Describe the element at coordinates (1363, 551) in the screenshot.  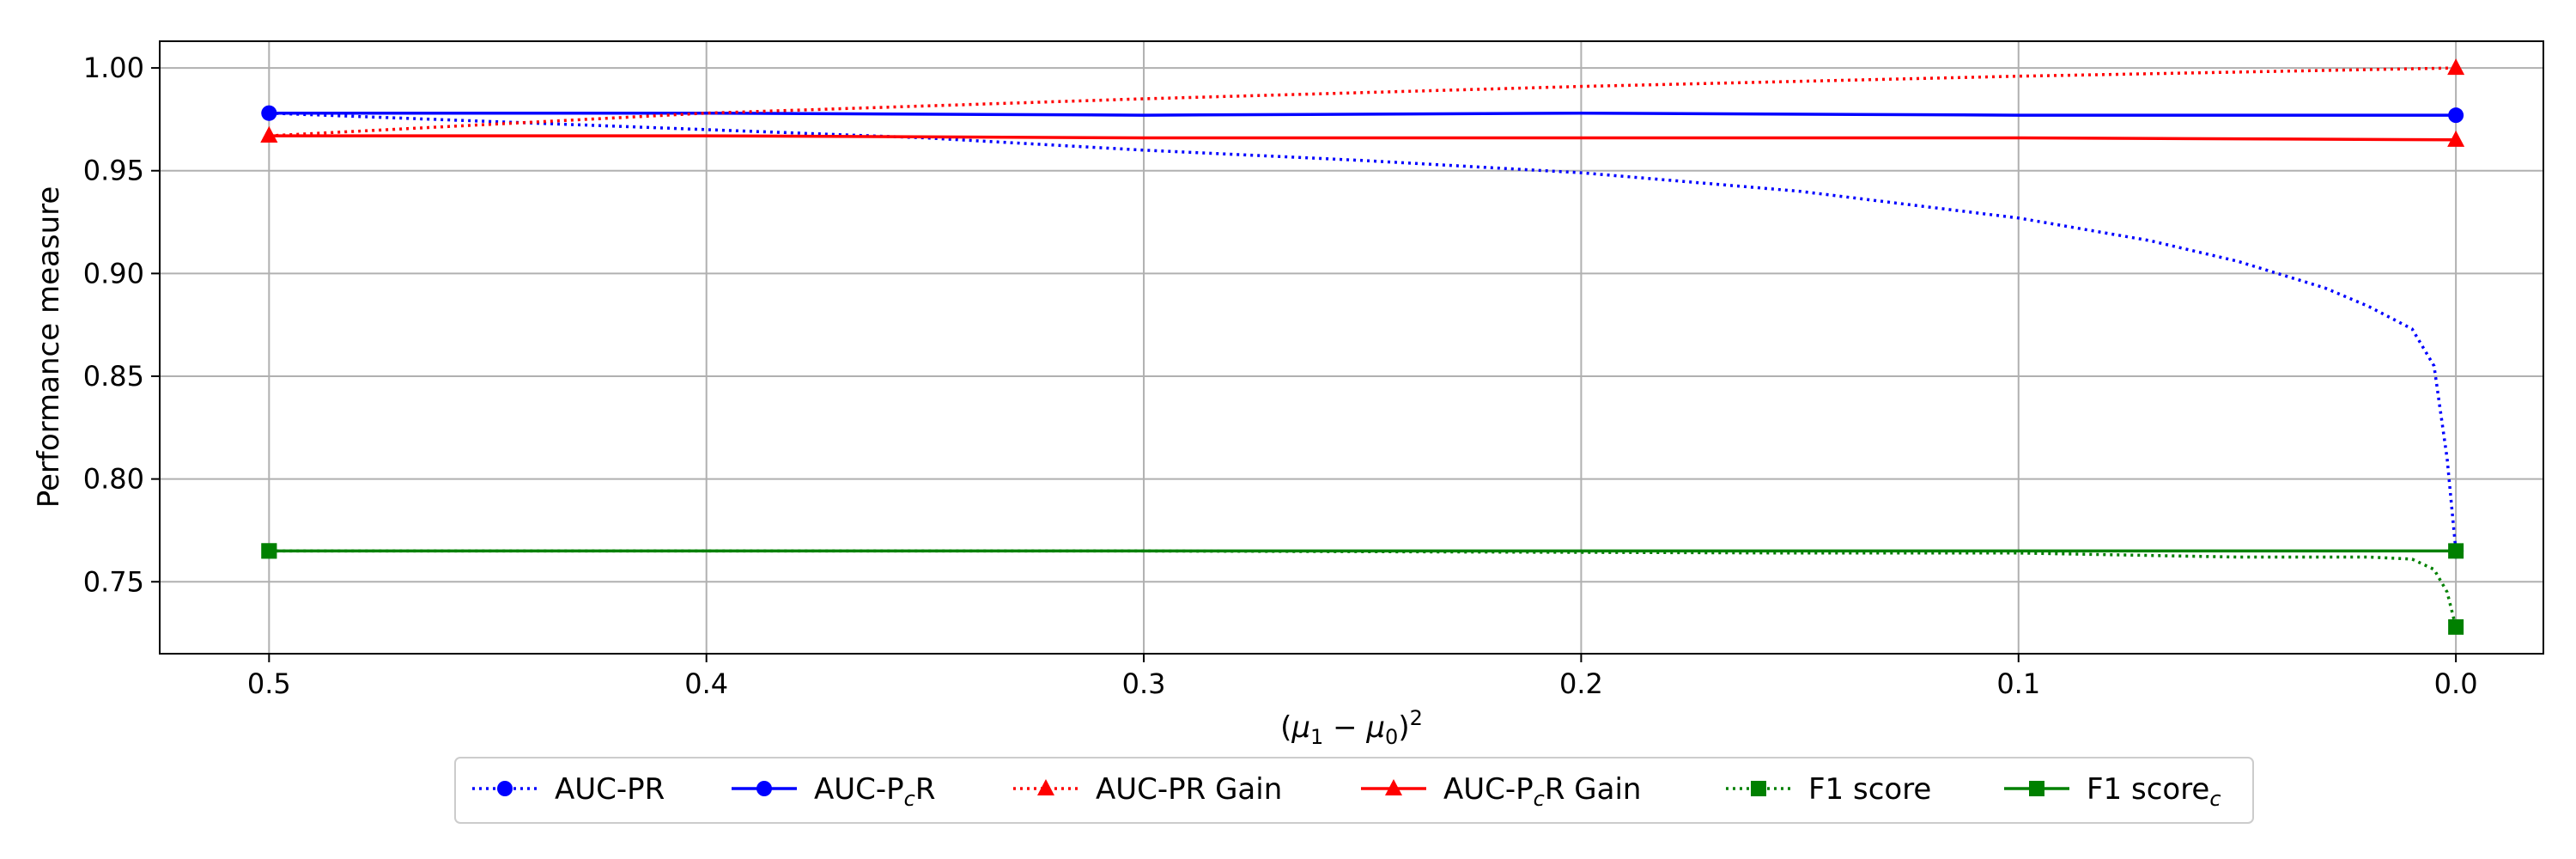
I see `series-f1-scorec` at that location.